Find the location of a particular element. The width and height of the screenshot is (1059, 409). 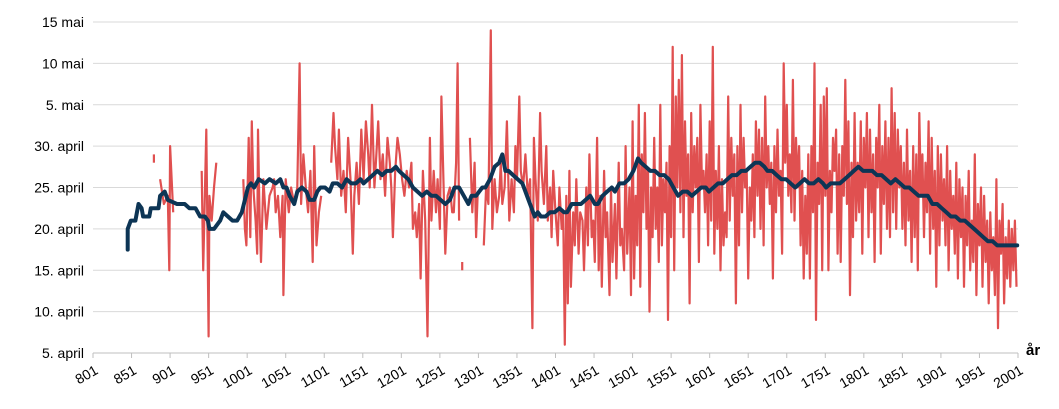

y-tick-label: 25. april is located at coordinates (59, 188).